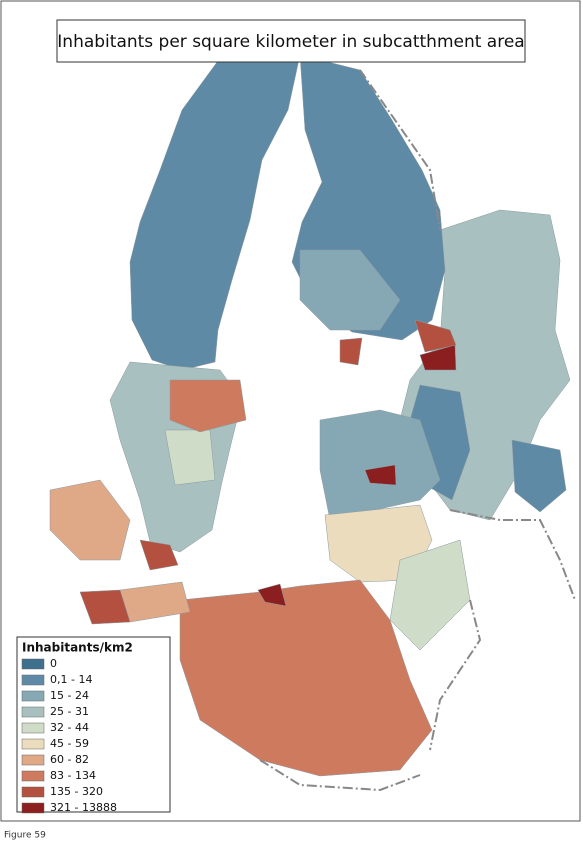  What do you see at coordinates (69, 759) in the screenshot?
I see `legend-label: 60 - 82` at bounding box center [69, 759].